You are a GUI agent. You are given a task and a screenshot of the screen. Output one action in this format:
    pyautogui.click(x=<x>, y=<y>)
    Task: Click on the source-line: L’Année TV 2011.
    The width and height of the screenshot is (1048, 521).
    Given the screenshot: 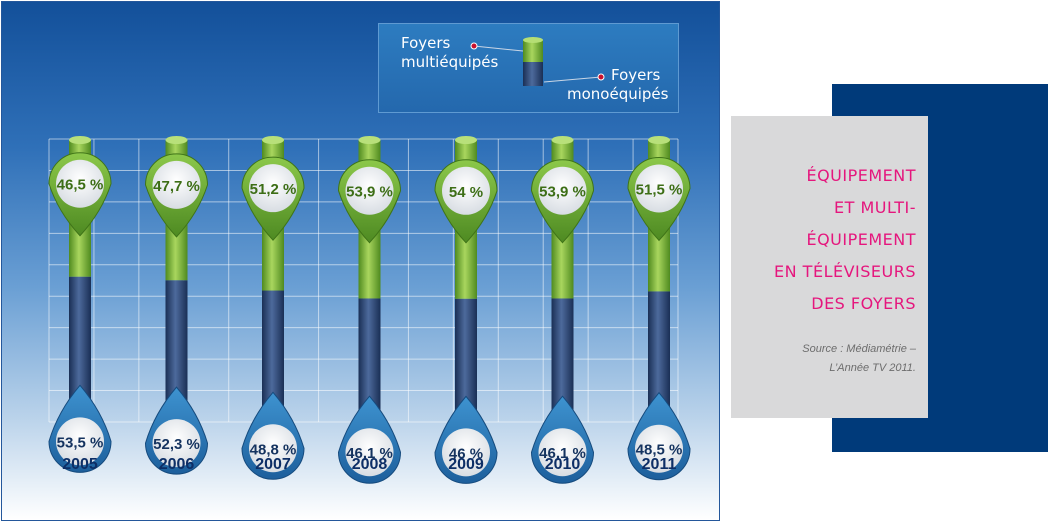 What is the action you would take?
    pyautogui.click(x=872, y=368)
    